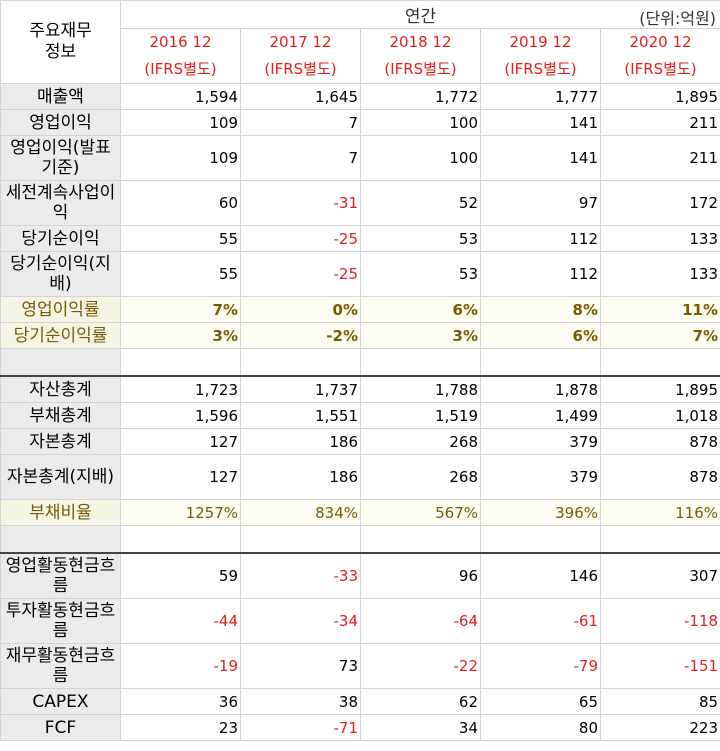 The width and height of the screenshot is (720, 751). What do you see at coordinates (60, 621) in the screenshot?
I see `row-label: 투자활동현금흐름` at bounding box center [60, 621].